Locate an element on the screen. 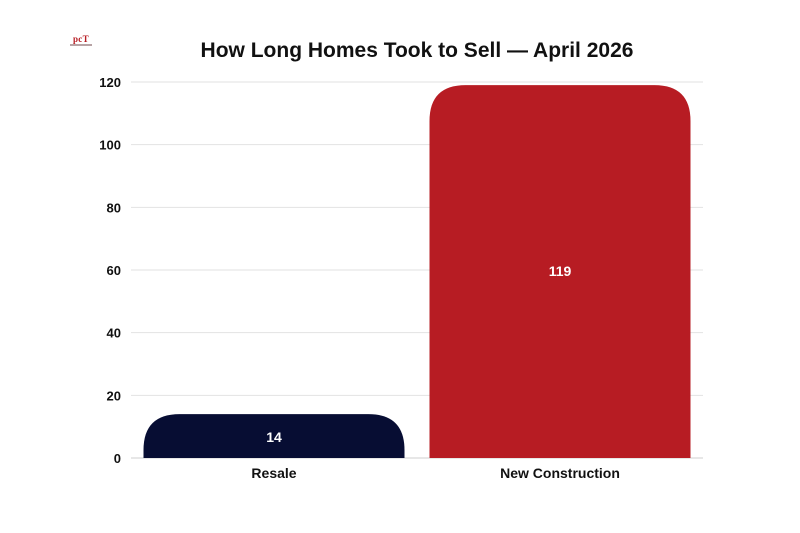 The height and width of the screenshot is (533, 800). logo-subtext is located at coordinates (81, 45).